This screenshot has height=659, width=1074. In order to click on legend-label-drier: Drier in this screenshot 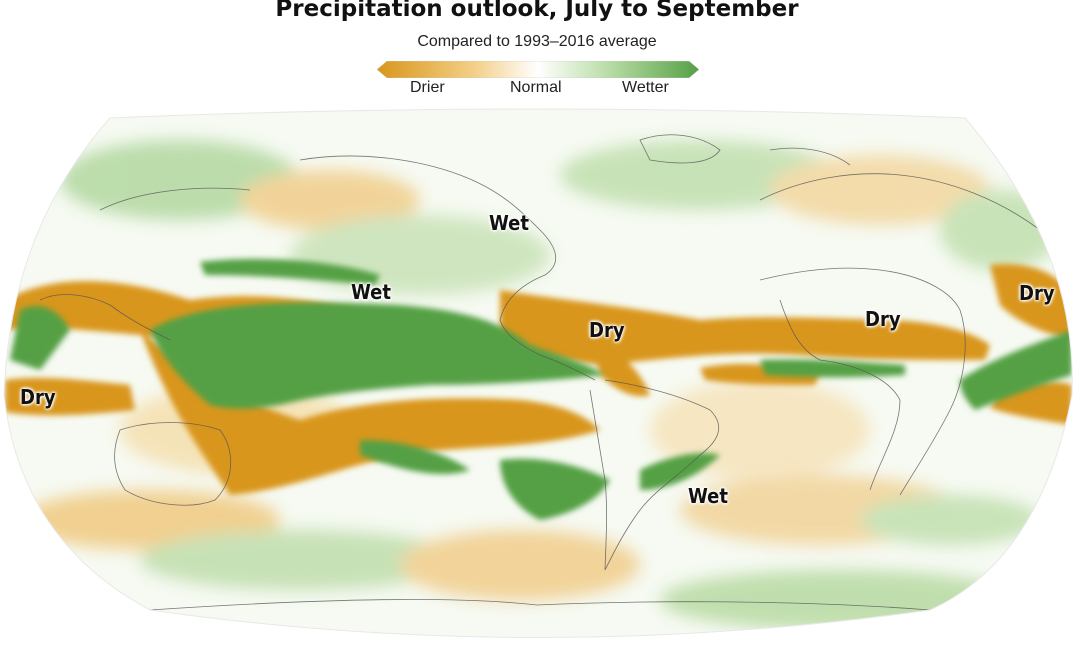, I will do `click(427, 87)`.